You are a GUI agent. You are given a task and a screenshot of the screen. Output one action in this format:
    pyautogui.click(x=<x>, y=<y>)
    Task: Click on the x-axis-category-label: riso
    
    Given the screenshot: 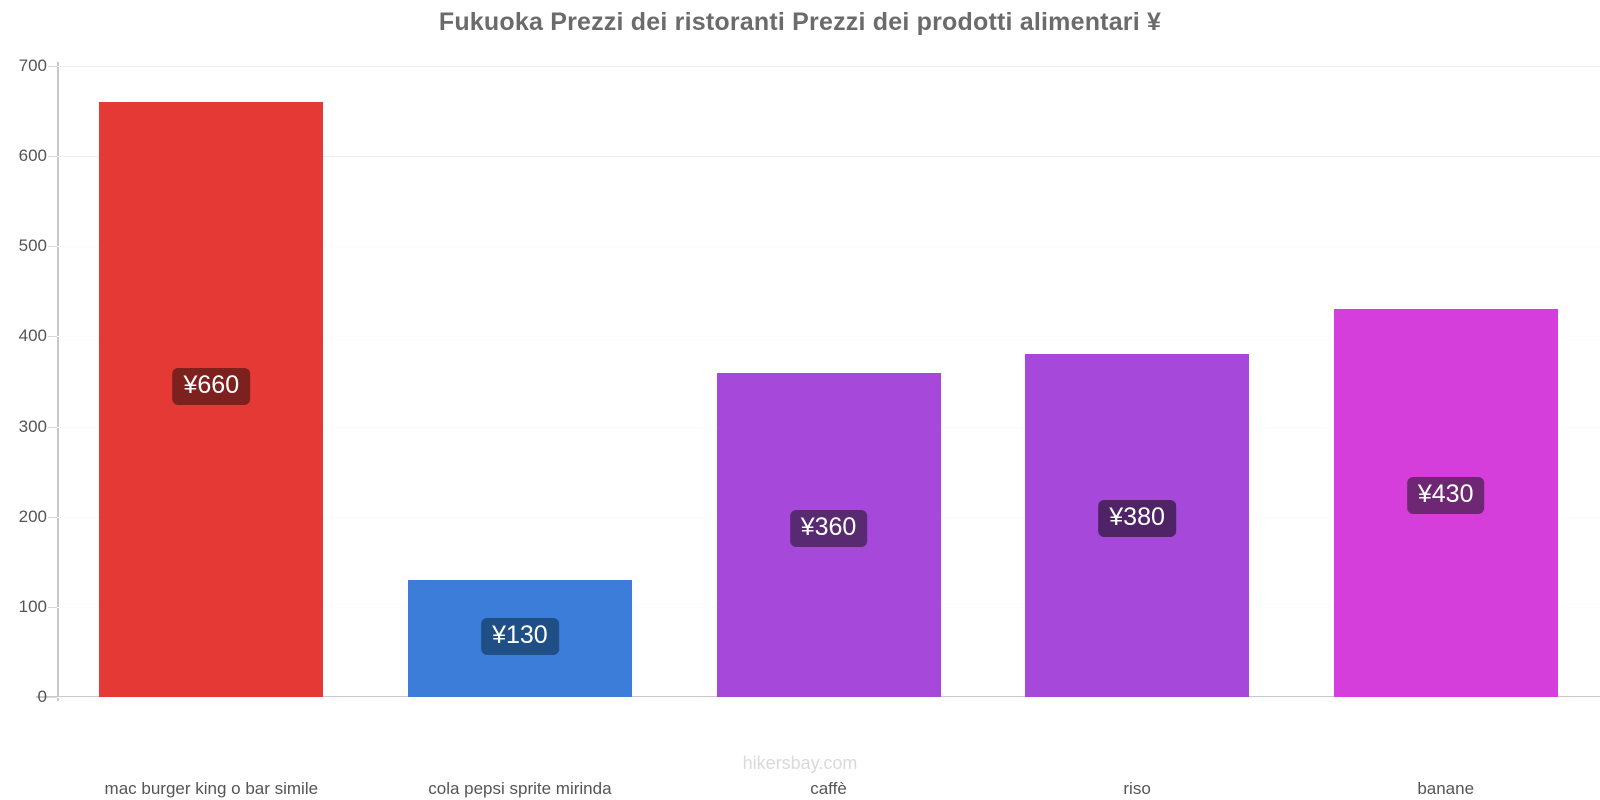 What is the action you would take?
    pyautogui.click(x=1137, y=788)
    